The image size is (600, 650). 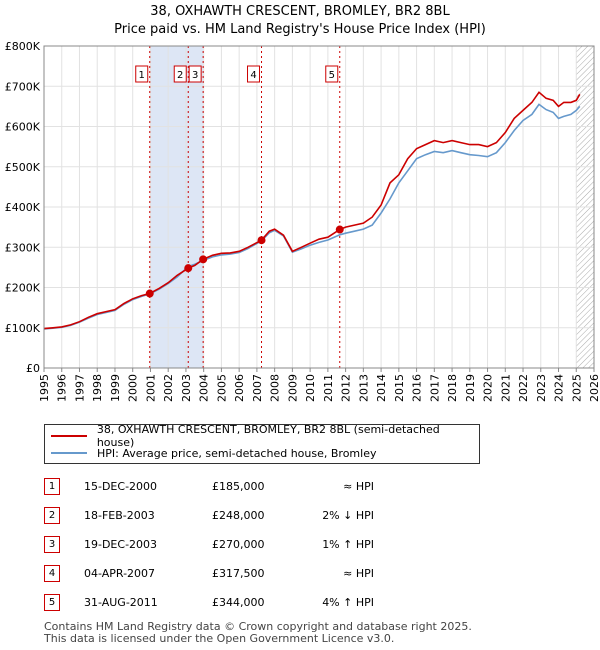 What do you see at coordinates (23, 328) in the screenshot?
I see `y-tick-label: £100K` at bounding box center [23, 328].